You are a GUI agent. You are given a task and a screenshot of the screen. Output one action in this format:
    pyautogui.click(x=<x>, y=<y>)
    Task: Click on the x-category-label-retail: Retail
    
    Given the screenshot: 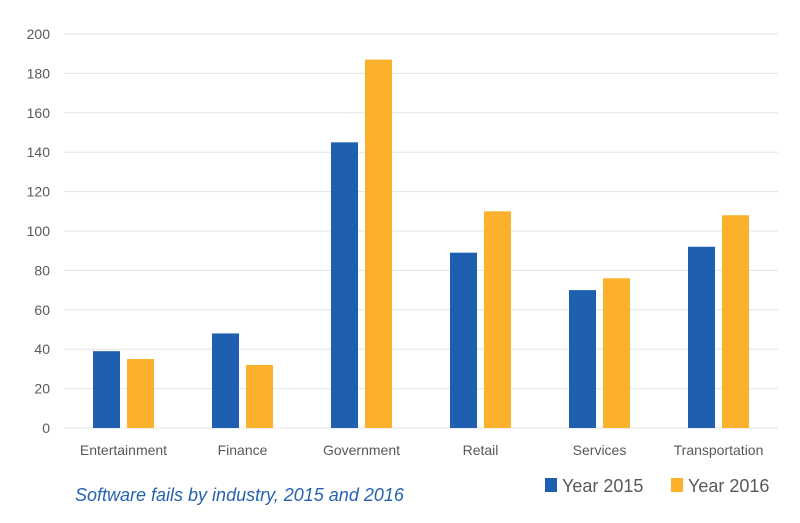 What is the action you would take?
    pyautogui.click(x=481, y=450)
    